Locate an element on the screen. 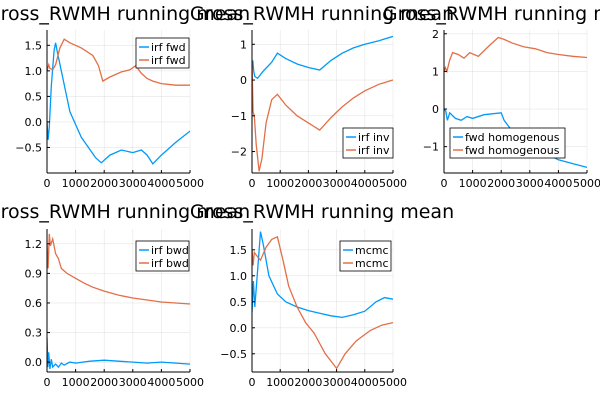  y-tick-label: 0.9 is located at coordinates (34, 273).